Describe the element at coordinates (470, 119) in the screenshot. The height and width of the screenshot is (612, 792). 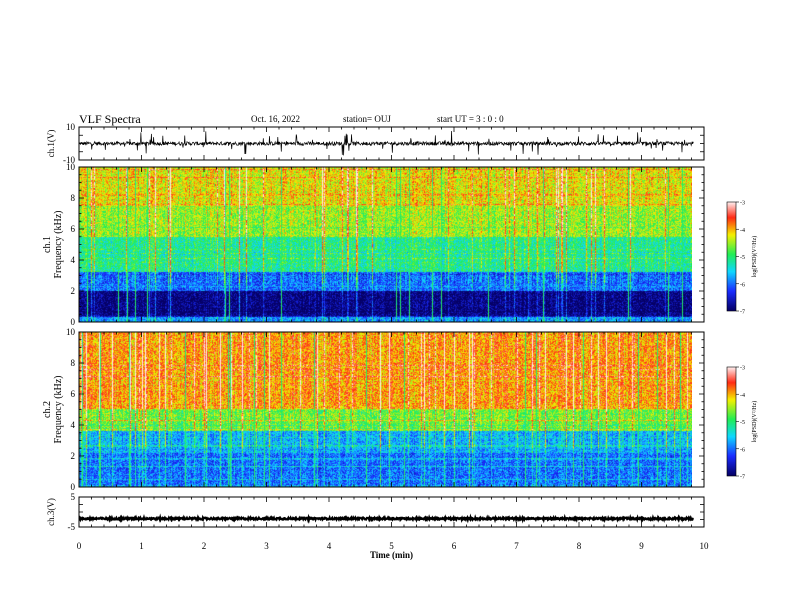
I see `start-time-label: start UT = 3 : 0 : 0` at that location.